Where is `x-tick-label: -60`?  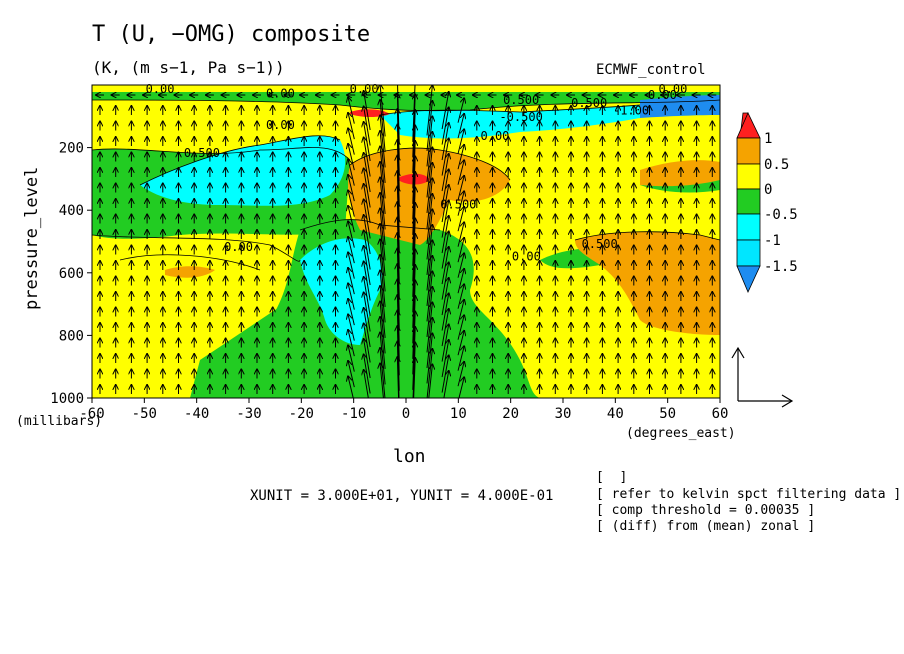 x-tick-label: -60 is located at coordinates (91, 414).